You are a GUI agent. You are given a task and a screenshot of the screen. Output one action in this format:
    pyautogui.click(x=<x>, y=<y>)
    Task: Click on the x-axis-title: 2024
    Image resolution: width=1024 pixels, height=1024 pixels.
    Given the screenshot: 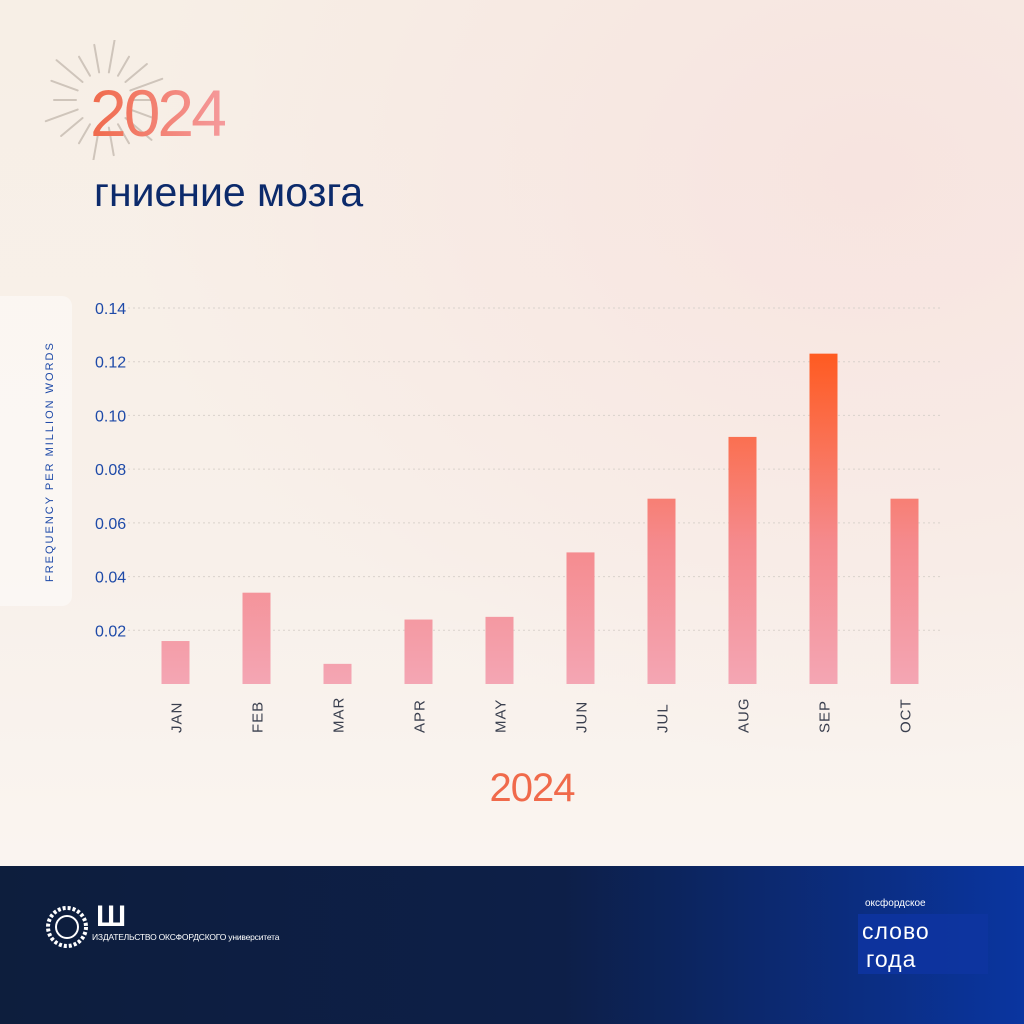 What is the action you would take?
    pyautogui.click(x=532, y=788)
    